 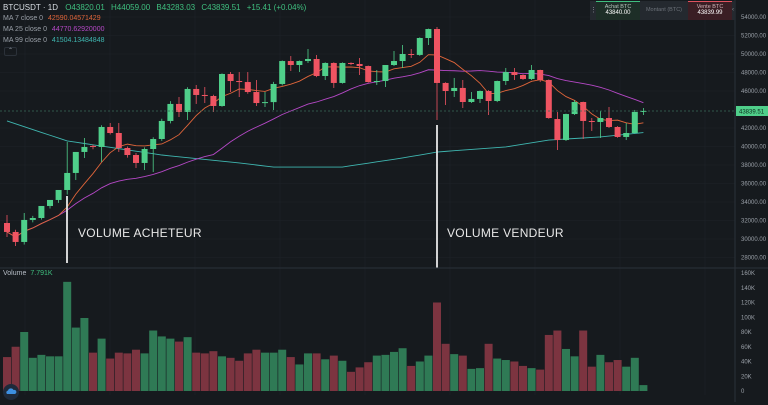 I want to click on volume-axis: 160K 140K 120K 100K 80K 60K 40K 20K 0, so click(x=748, y=333).